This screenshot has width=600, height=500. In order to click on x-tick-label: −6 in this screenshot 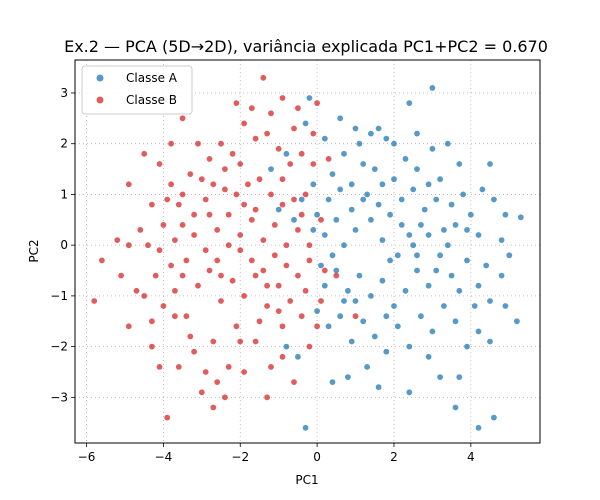, I will do `click(87, 457)`.